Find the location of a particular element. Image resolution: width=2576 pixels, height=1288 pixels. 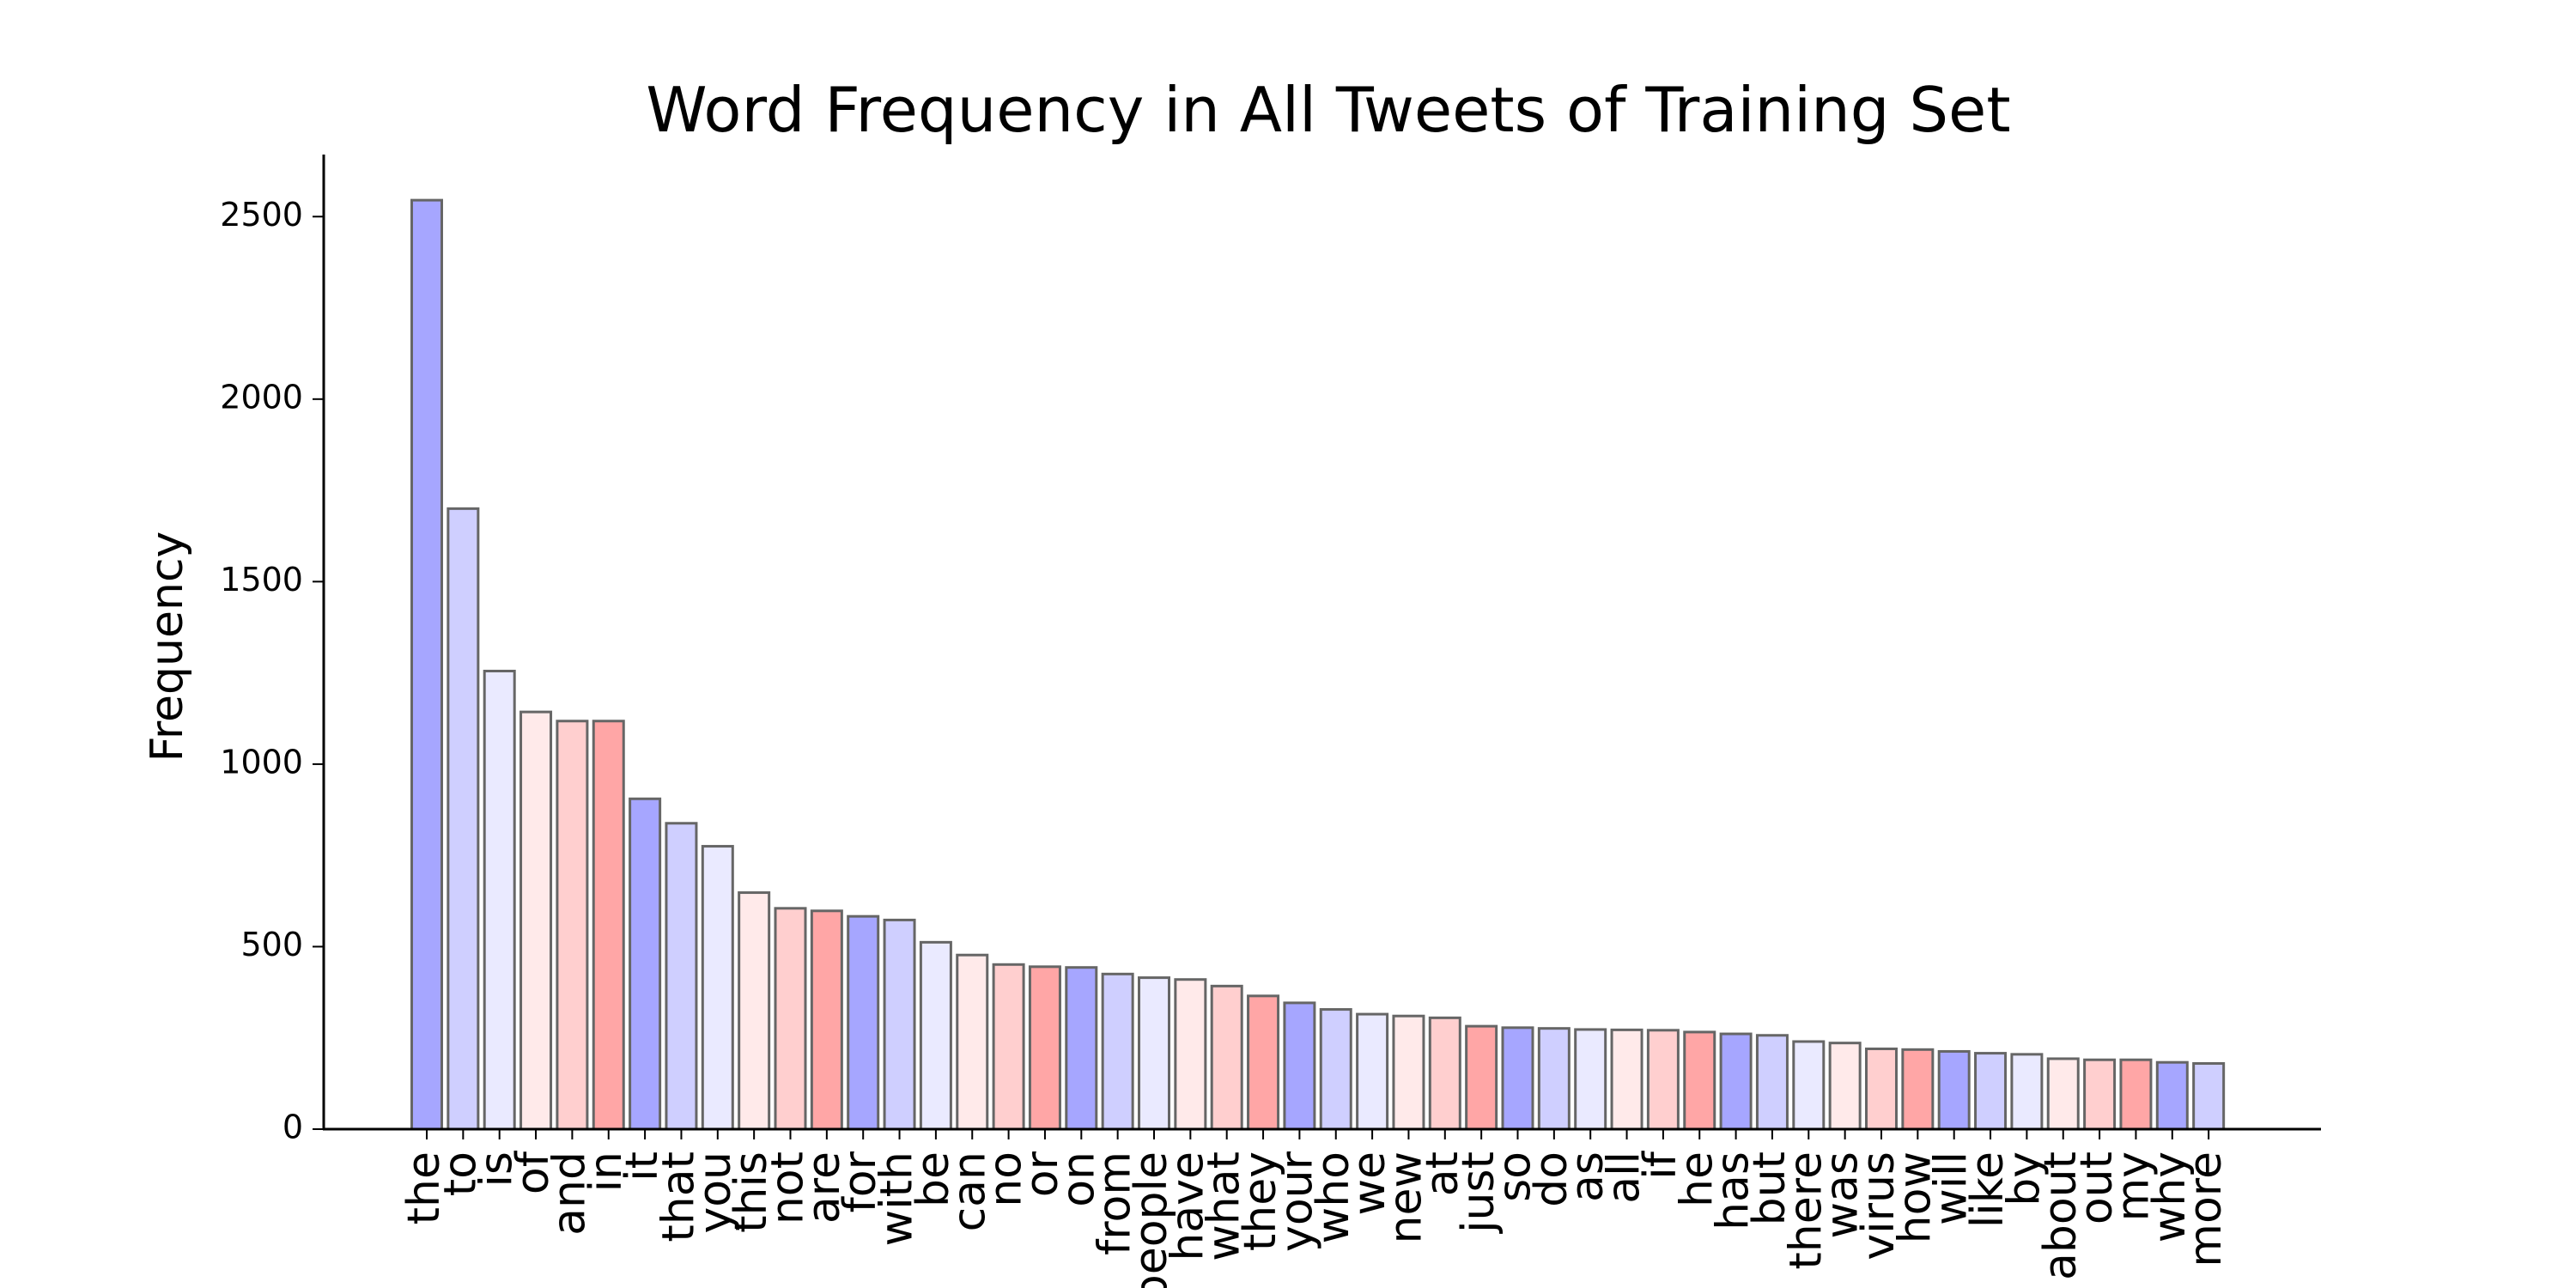

bar-like is located at coordinates (1991, 1091).